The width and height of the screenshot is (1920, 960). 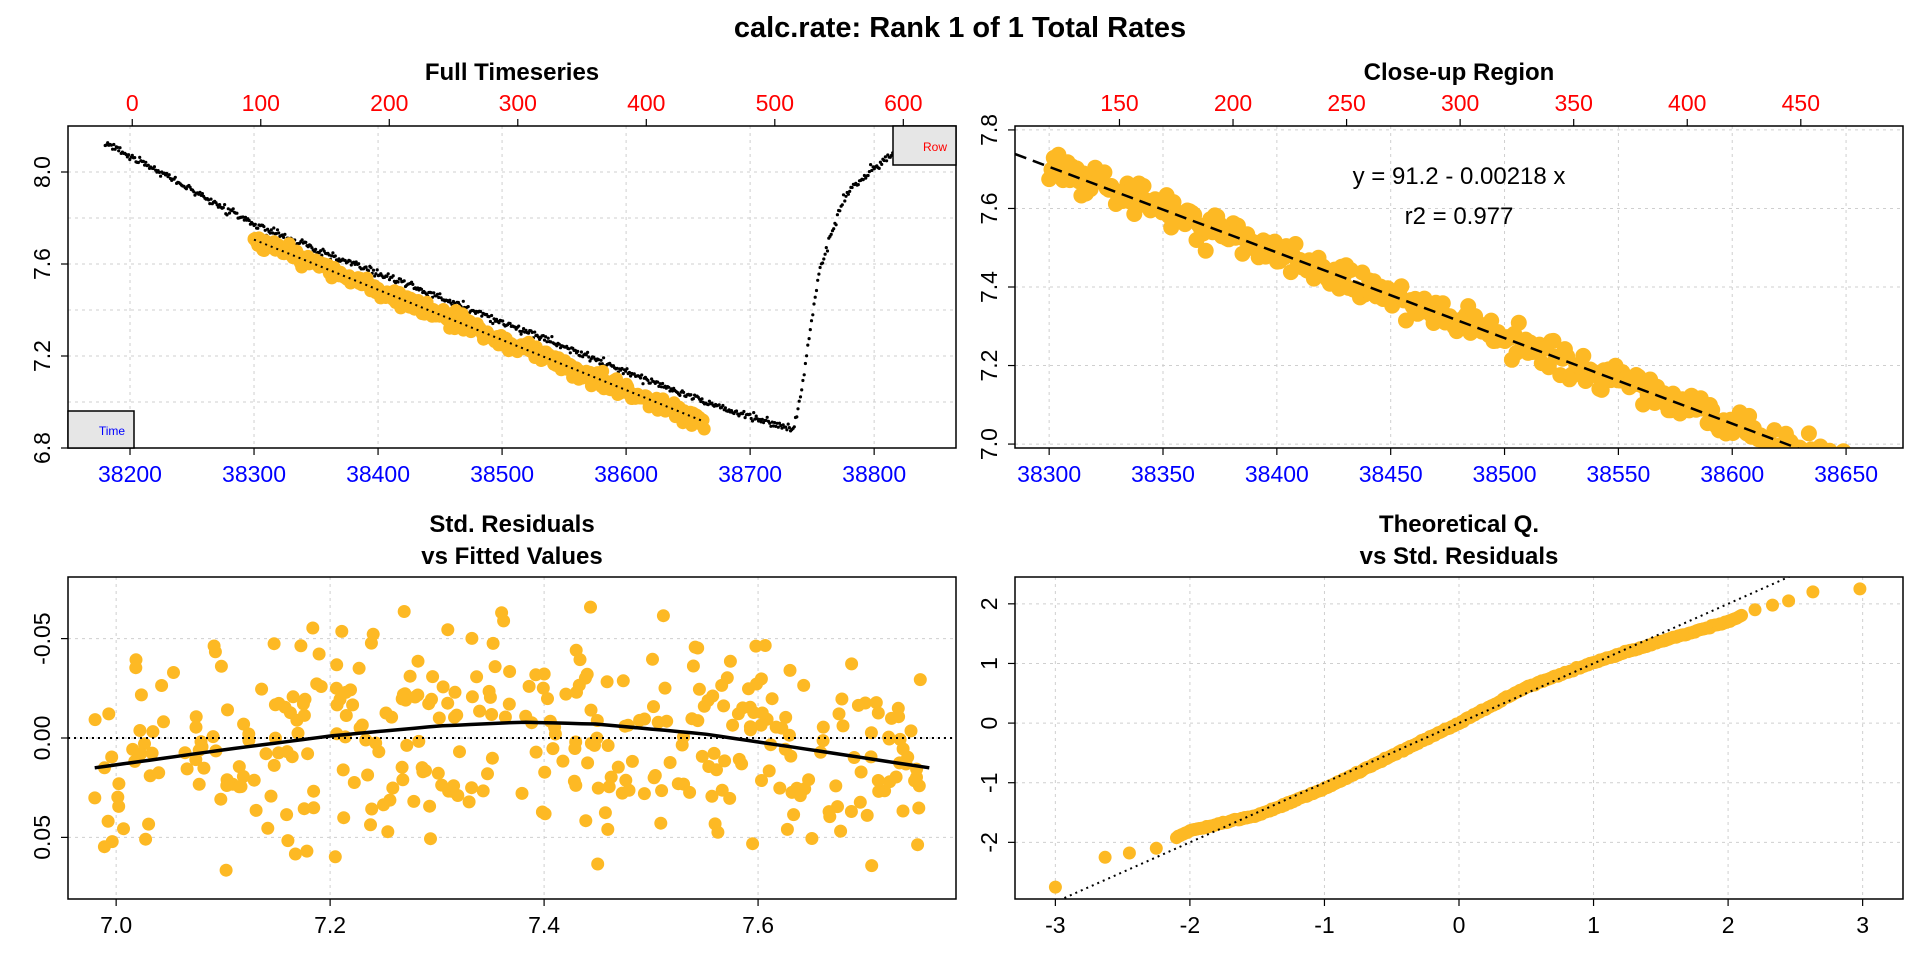 What do you see at coordinates (1391, 474) in the screenshot?
I see `closeup-x-tick-label: 38450` at bounding box center [1391, 474].